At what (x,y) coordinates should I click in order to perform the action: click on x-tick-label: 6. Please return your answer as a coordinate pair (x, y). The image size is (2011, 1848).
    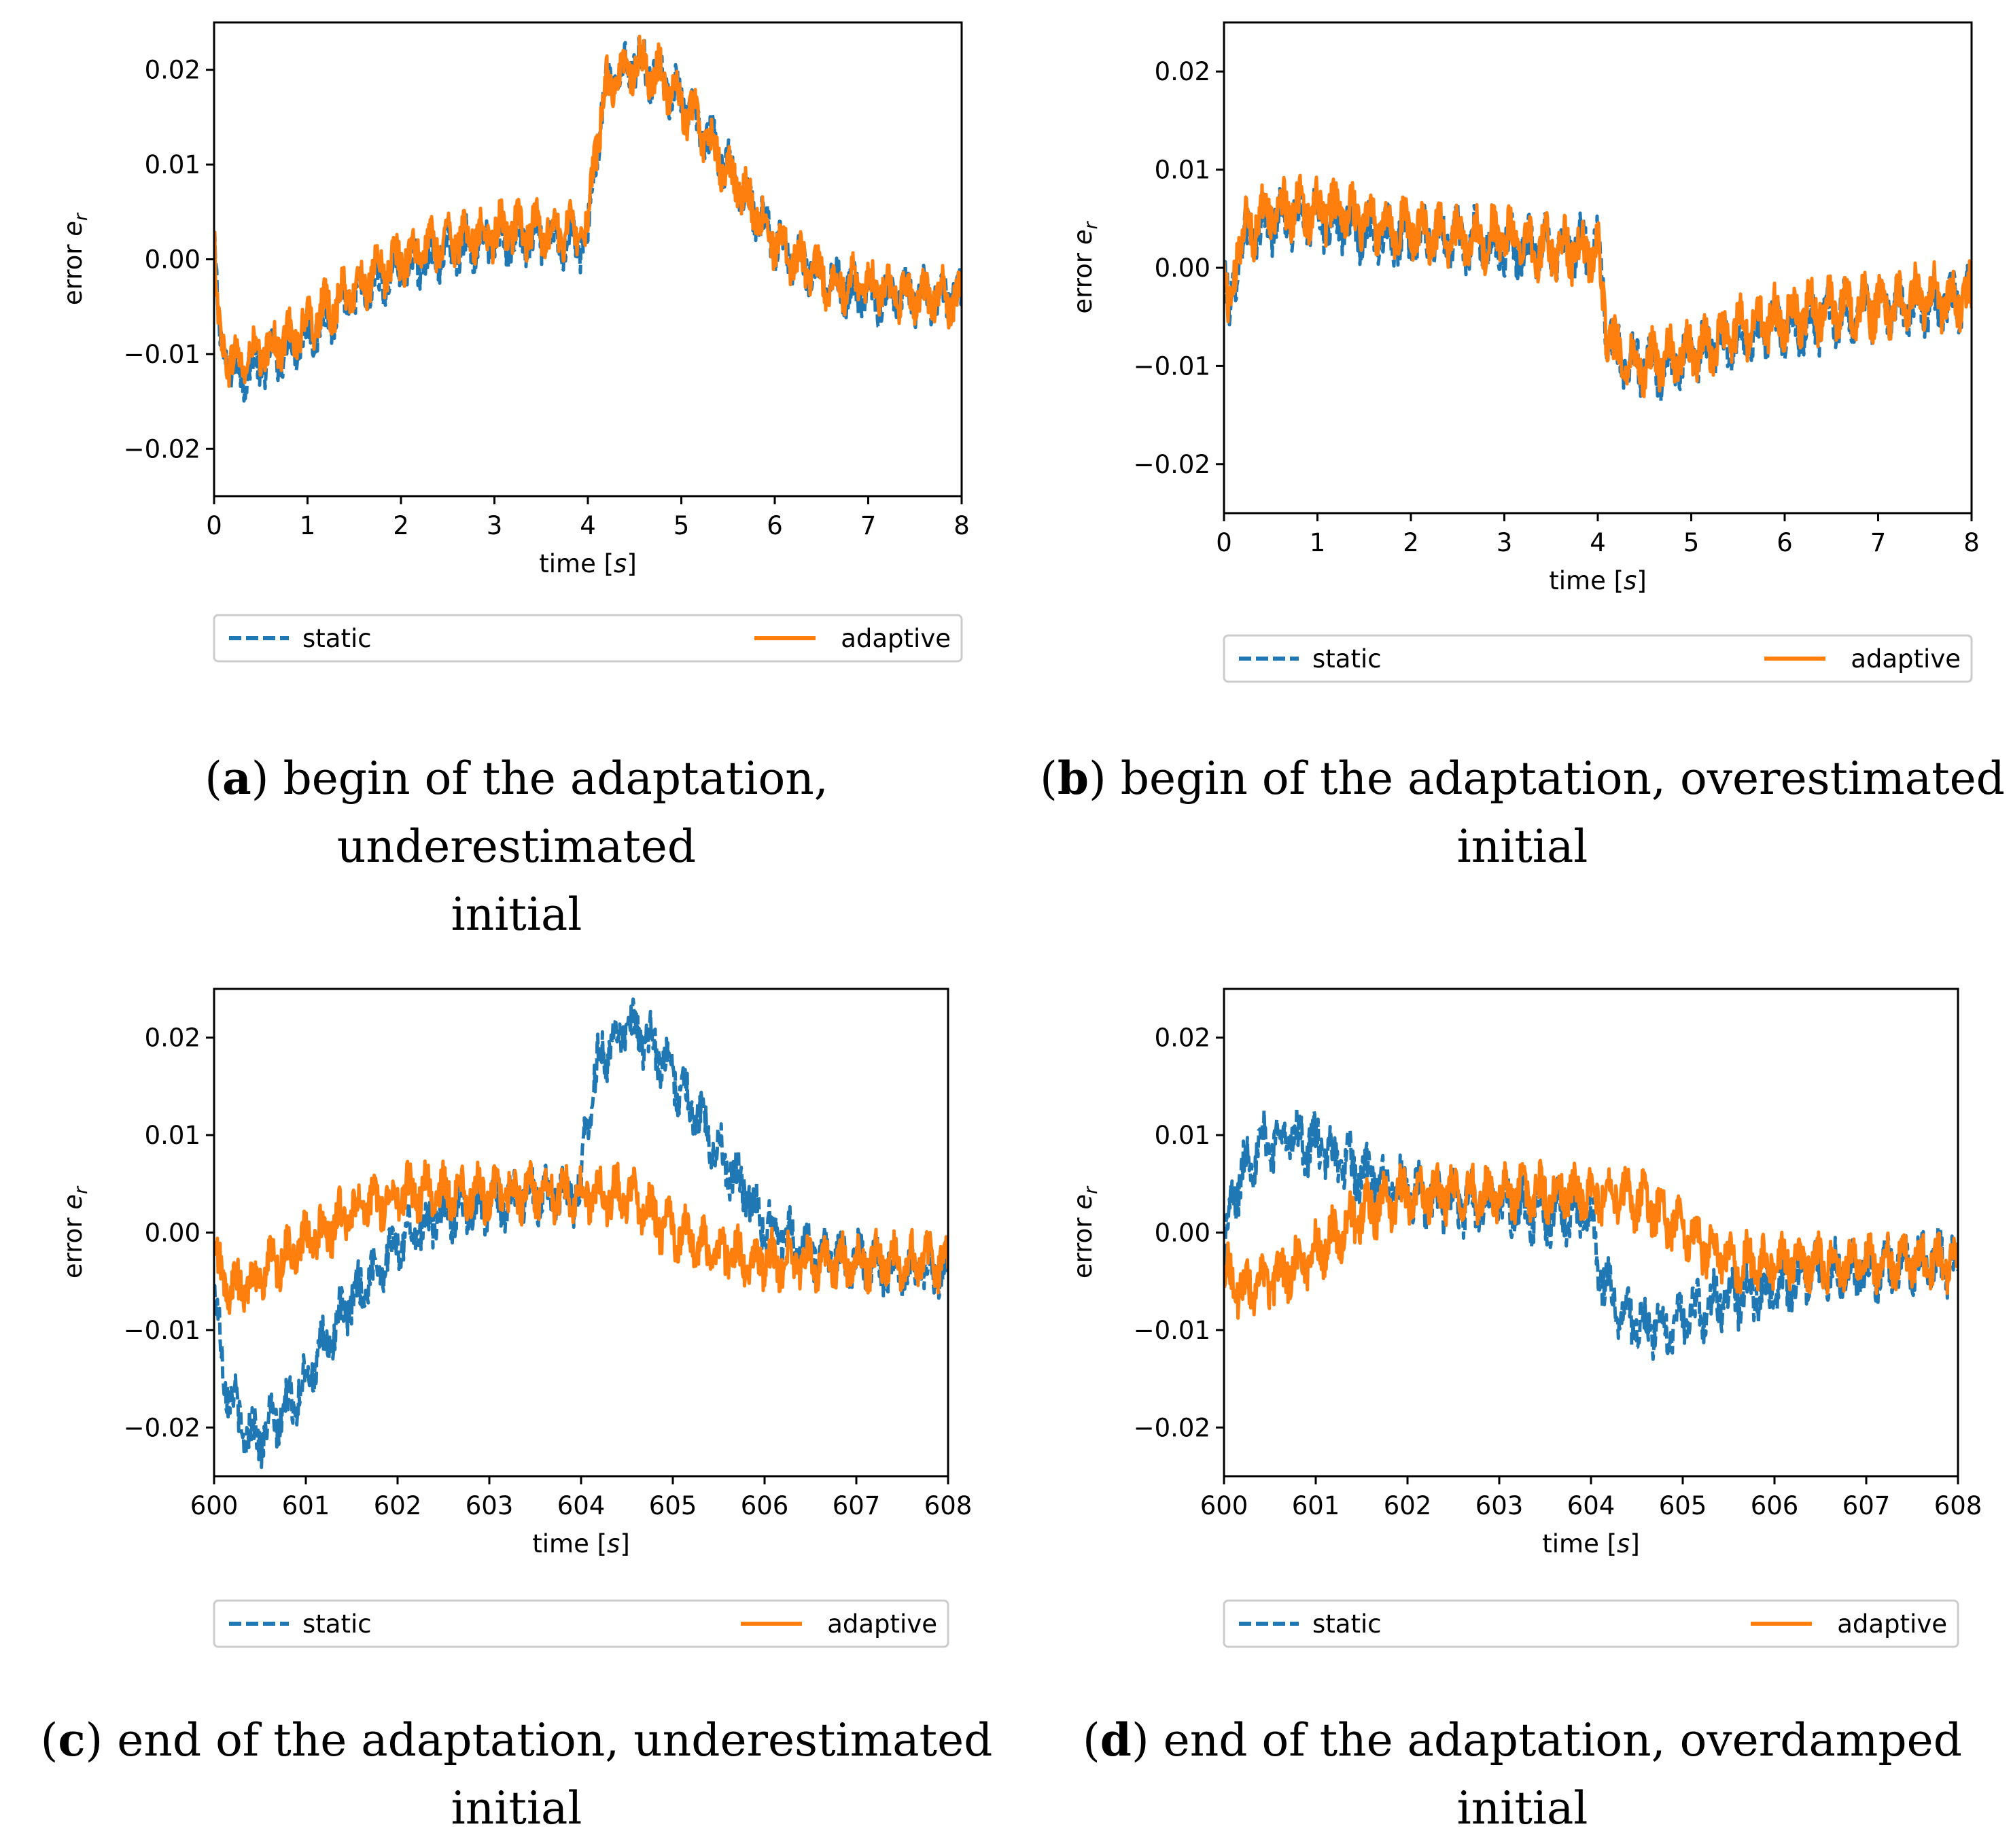
    Looking at the image, I should click on (775, 525).